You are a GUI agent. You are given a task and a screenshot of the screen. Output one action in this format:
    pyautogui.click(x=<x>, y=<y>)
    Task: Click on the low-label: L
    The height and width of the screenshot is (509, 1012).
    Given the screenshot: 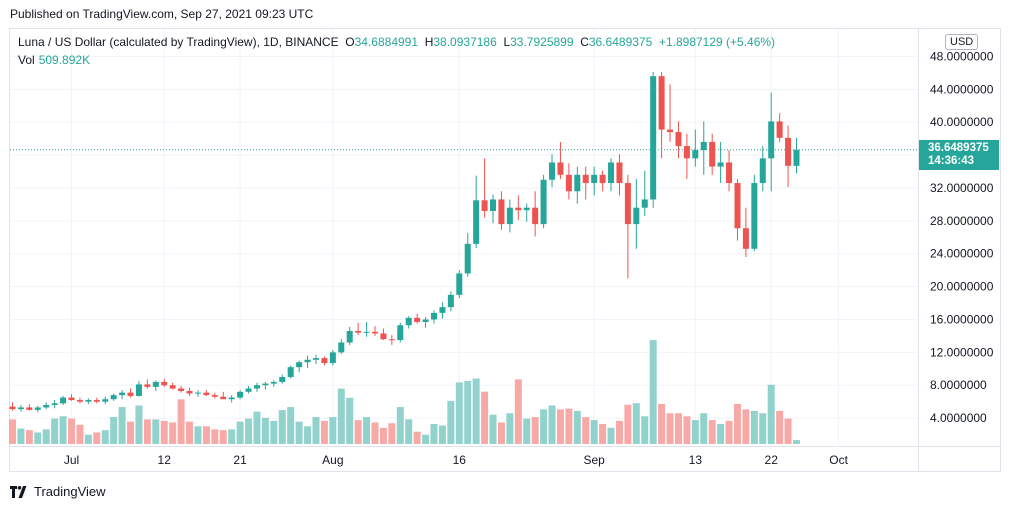 What is the action you would take?
    pyautogui.click(x=507, y=42)
    